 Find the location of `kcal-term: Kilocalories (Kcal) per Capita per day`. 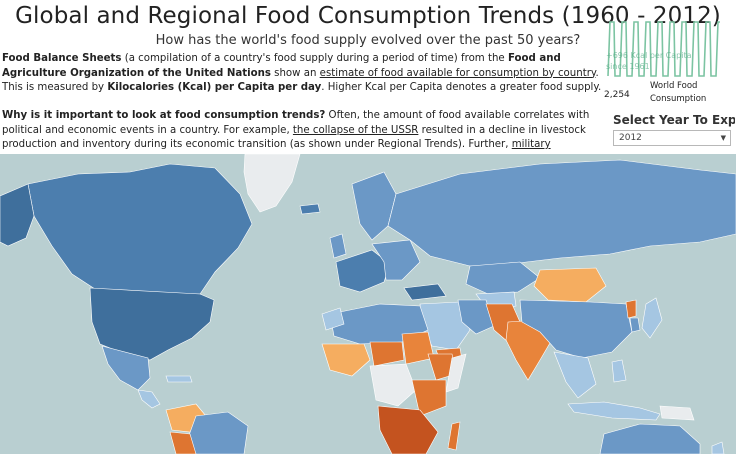

kcal-term: Kilocalories (Kcal) per Capita per day is located at coordinates (214, 87).